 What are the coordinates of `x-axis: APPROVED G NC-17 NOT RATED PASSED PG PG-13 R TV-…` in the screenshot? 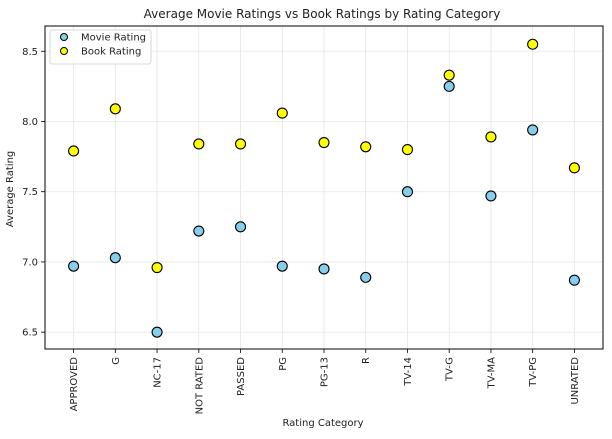 It's located at (325, 381).